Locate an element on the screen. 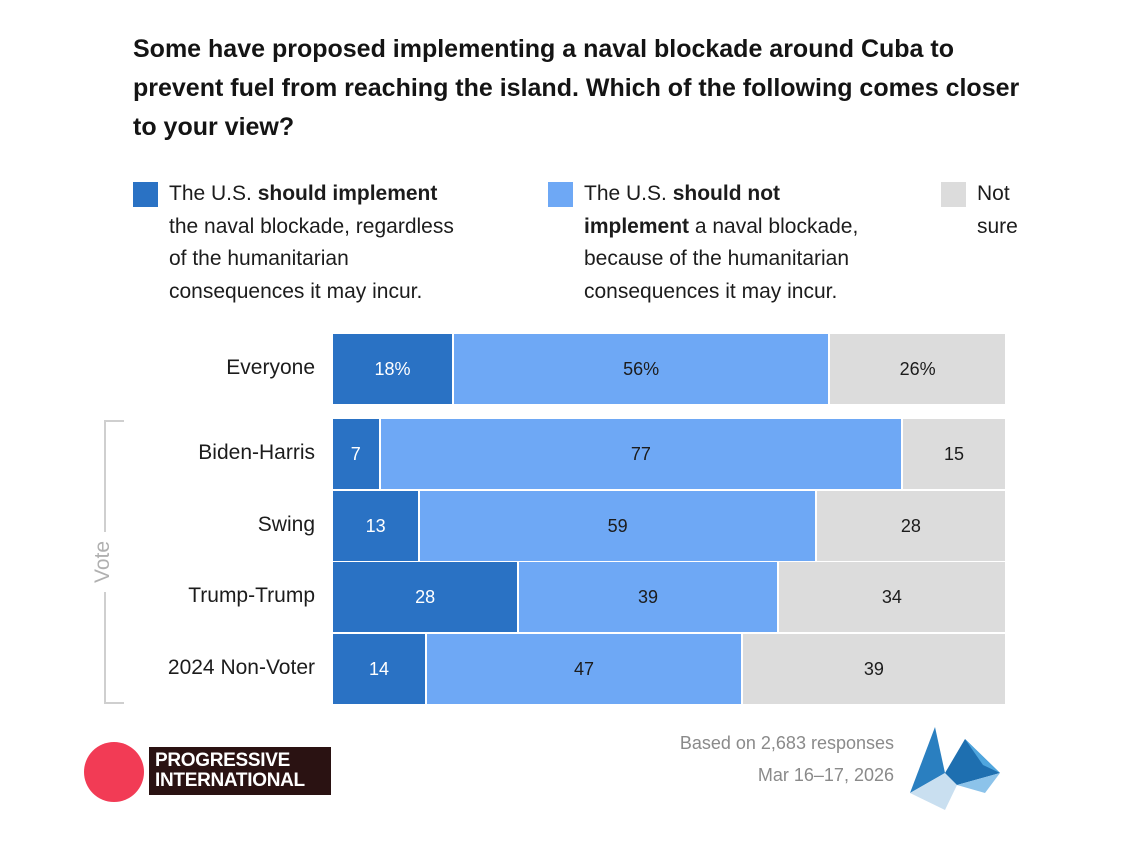  bar-row: 14 47 39 is located at coordinates (669, 669).